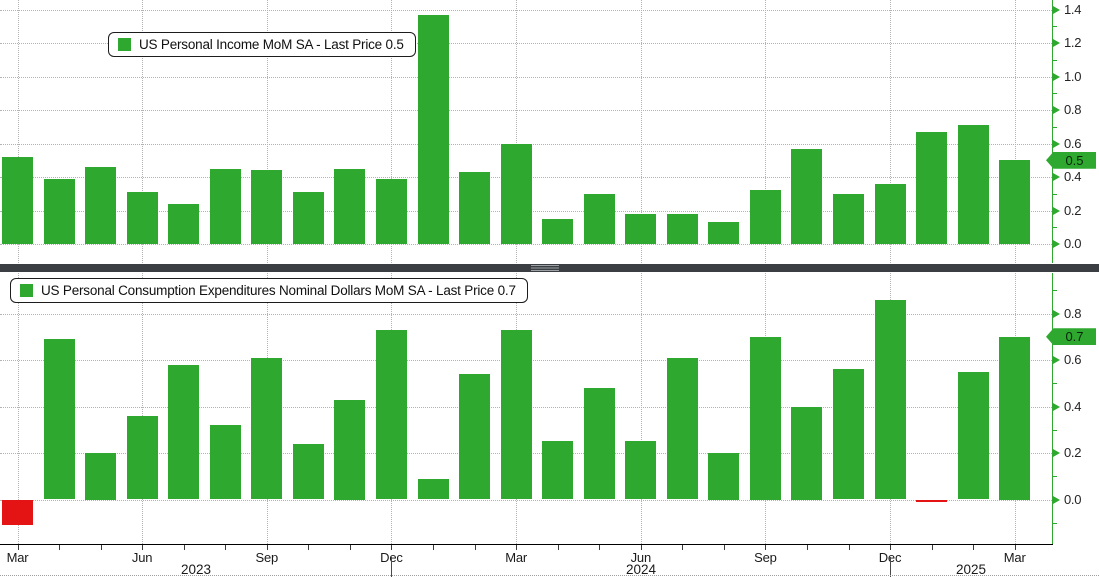 The width and height of the screenshot is (1099, 577). Describe the element at coordinates (59, 211) in the screenshot. I see `income-bar-apr-2023` at that location.